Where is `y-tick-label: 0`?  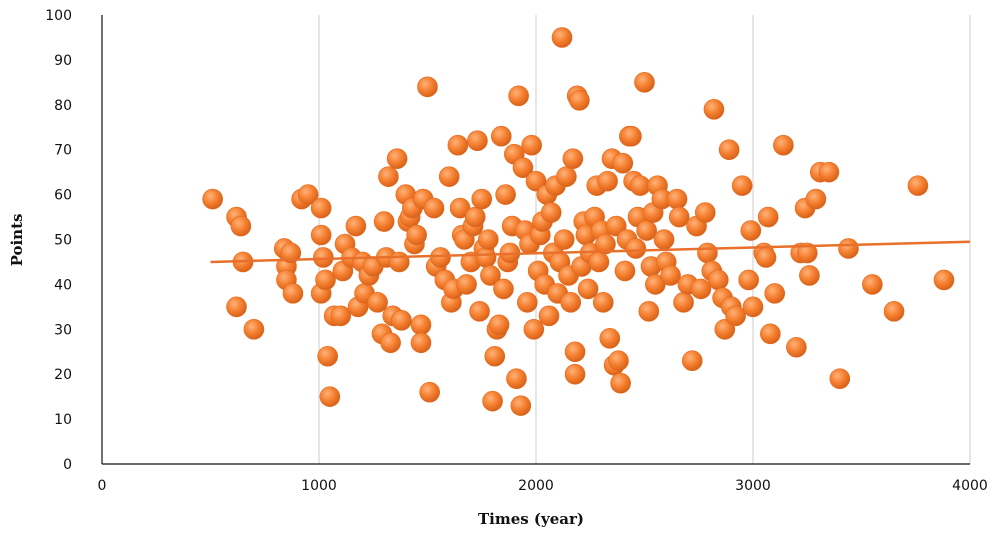
y-tick-label: 0 is located at coordinates (67, 465).